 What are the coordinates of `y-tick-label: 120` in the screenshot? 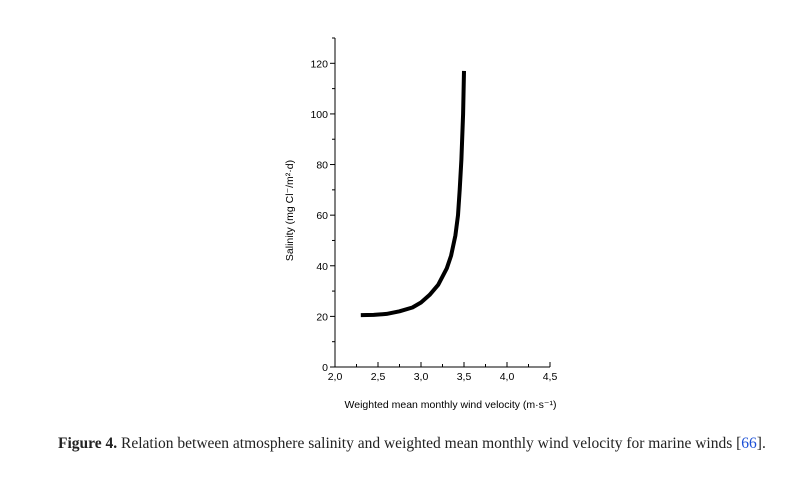 It's located at (319, 64).